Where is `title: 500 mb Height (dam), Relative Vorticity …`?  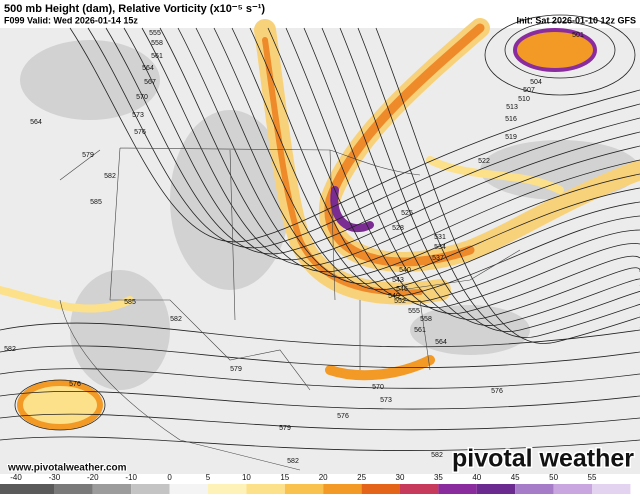 title: 500 mb Height (dam), Relative Vorticity … is located at coordinates (134, 9).